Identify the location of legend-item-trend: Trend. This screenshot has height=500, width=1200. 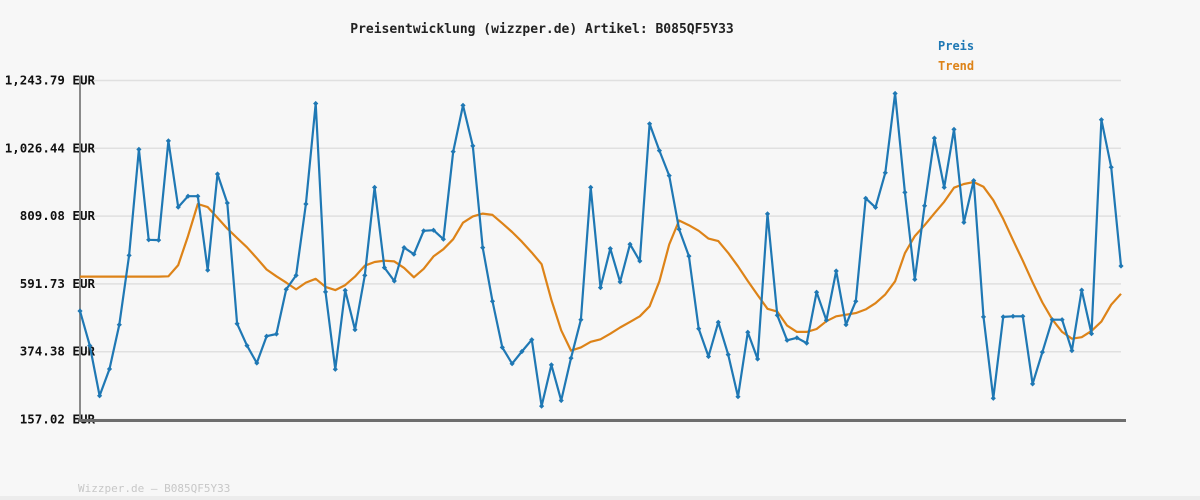
(956, 66).